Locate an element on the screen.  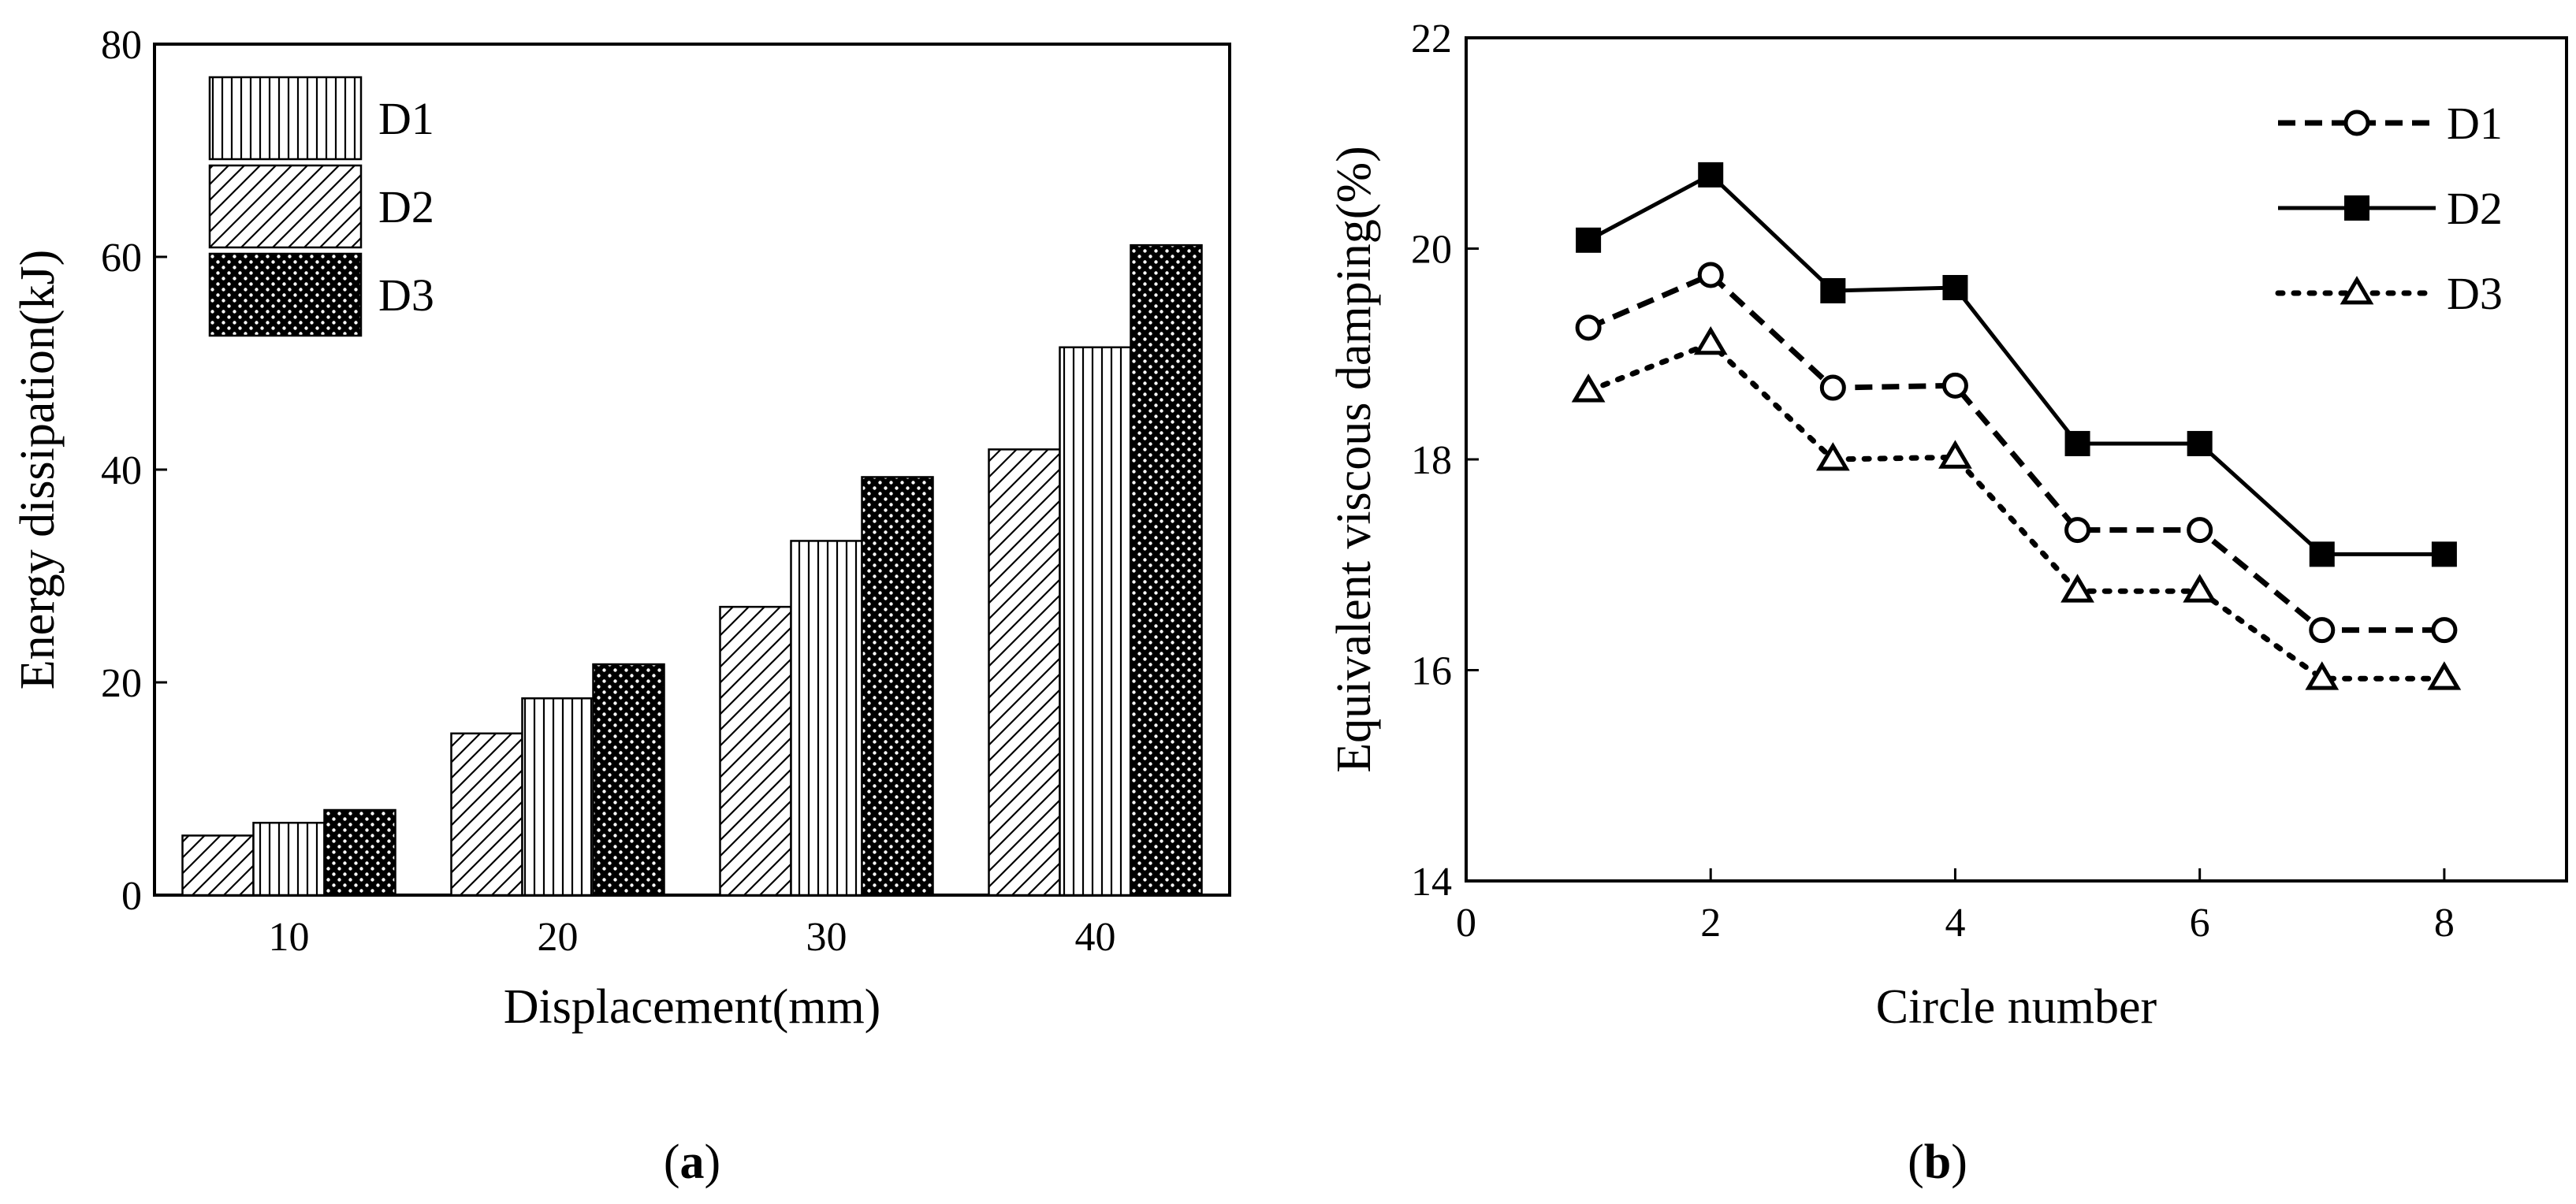
legend-marker-d3 is located at coordinates (2357, 290).